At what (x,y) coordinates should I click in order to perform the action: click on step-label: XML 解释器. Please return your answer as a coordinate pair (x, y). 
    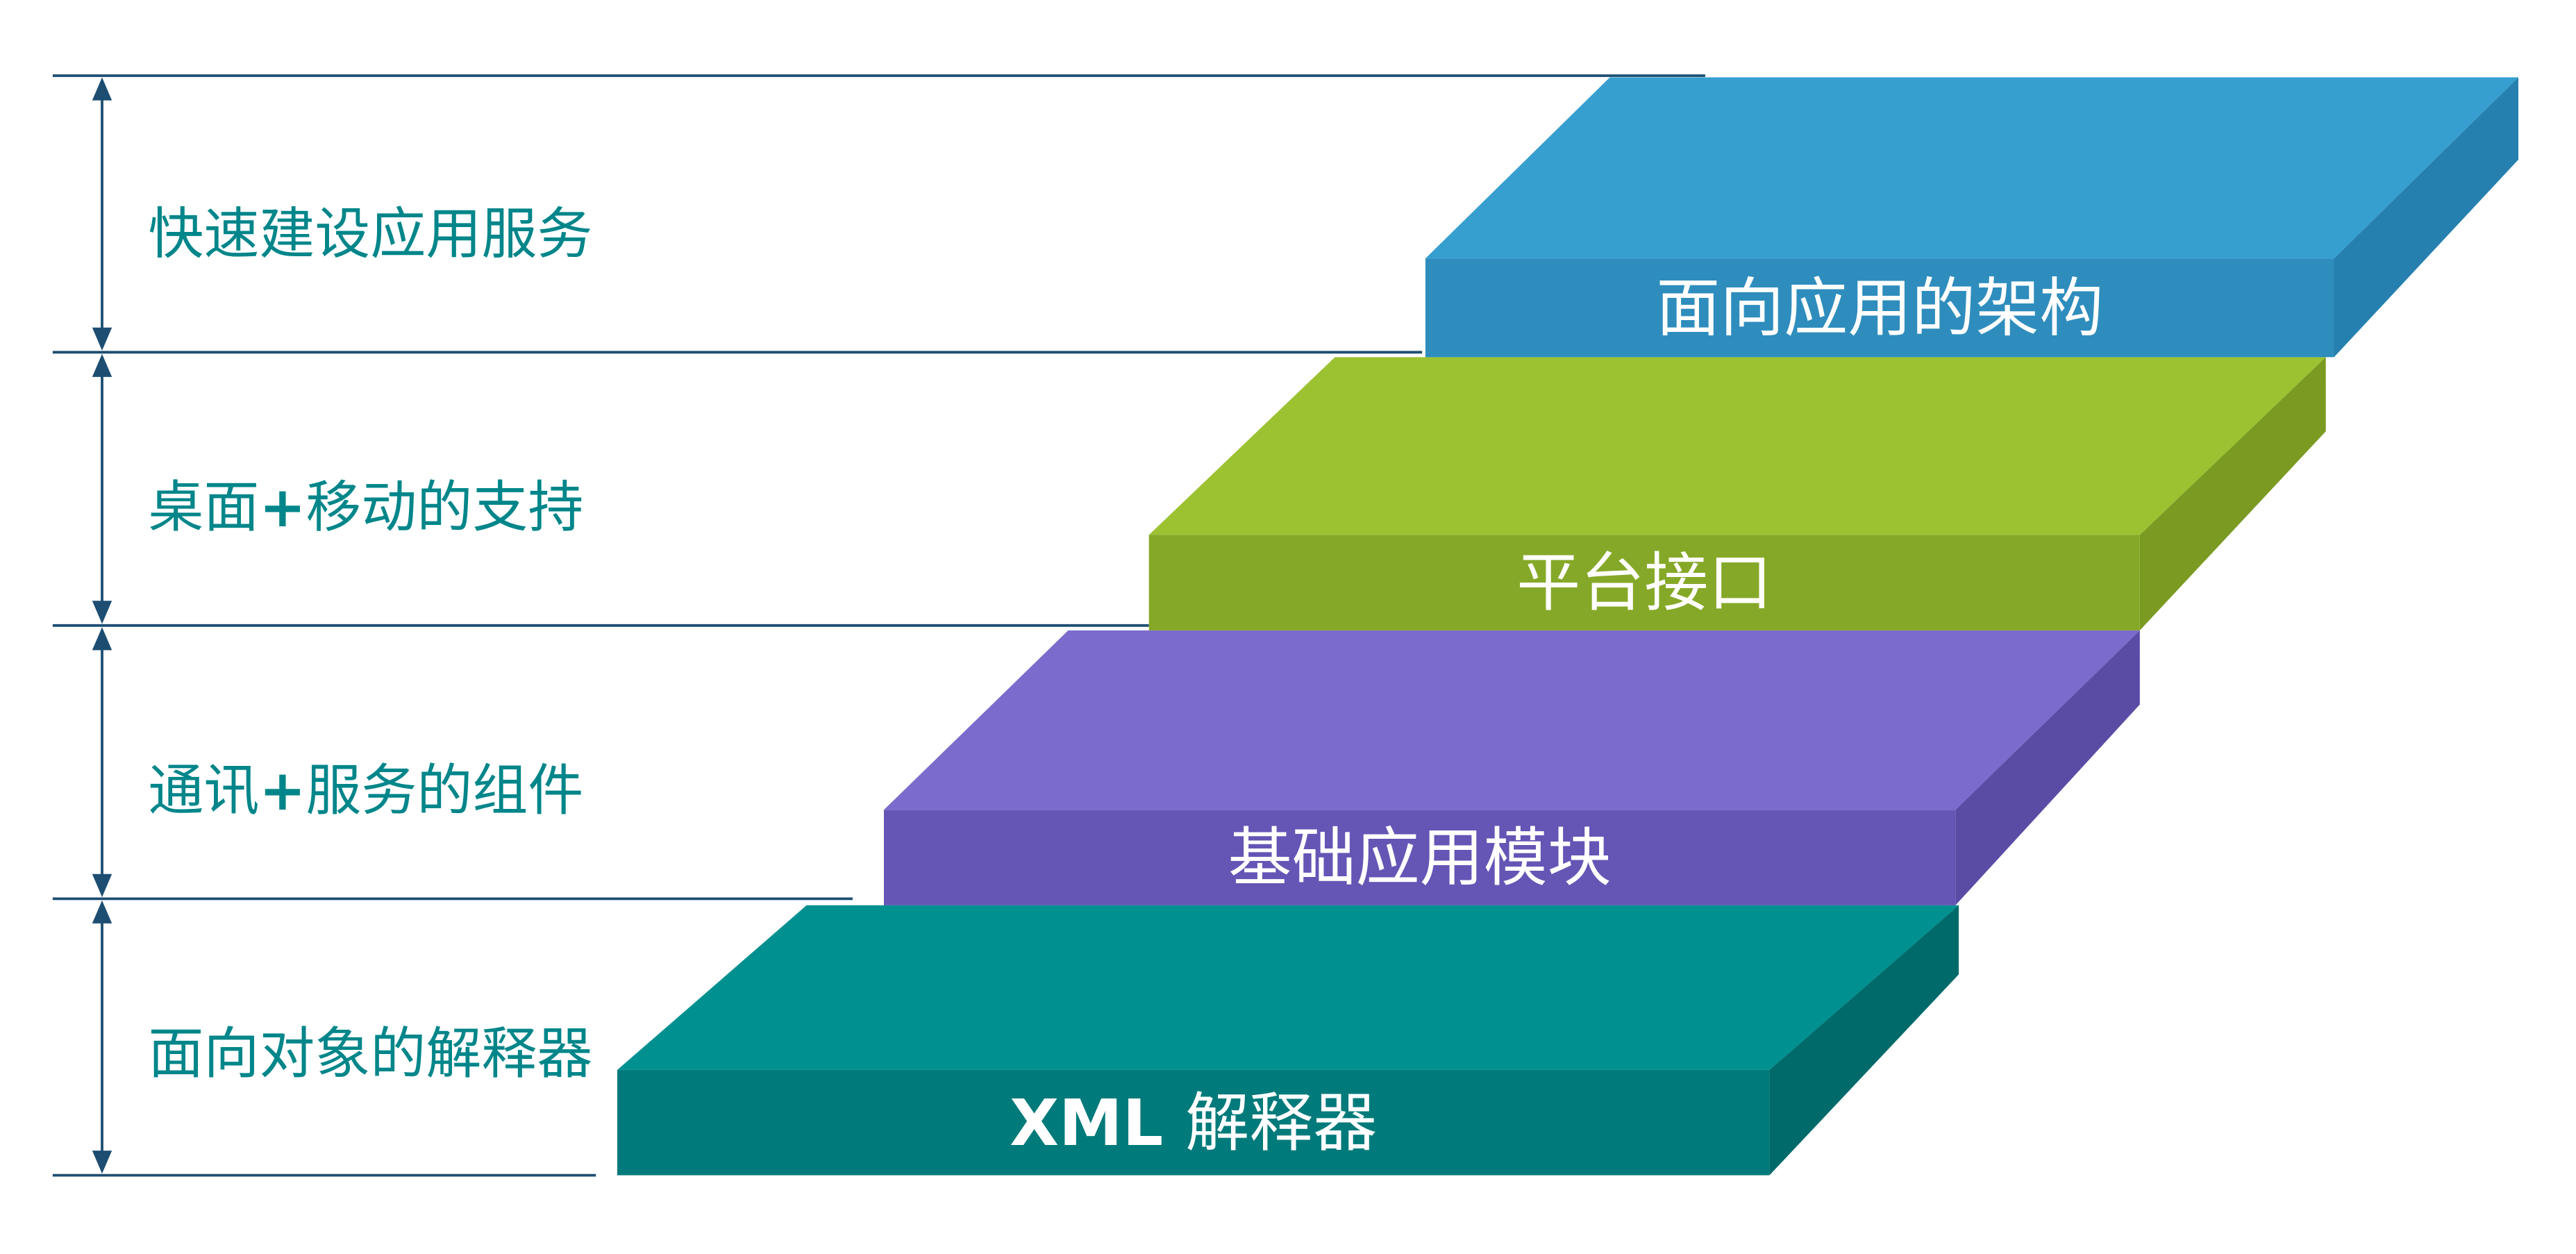
    Looking at the image, I should click on (1193, 1122).